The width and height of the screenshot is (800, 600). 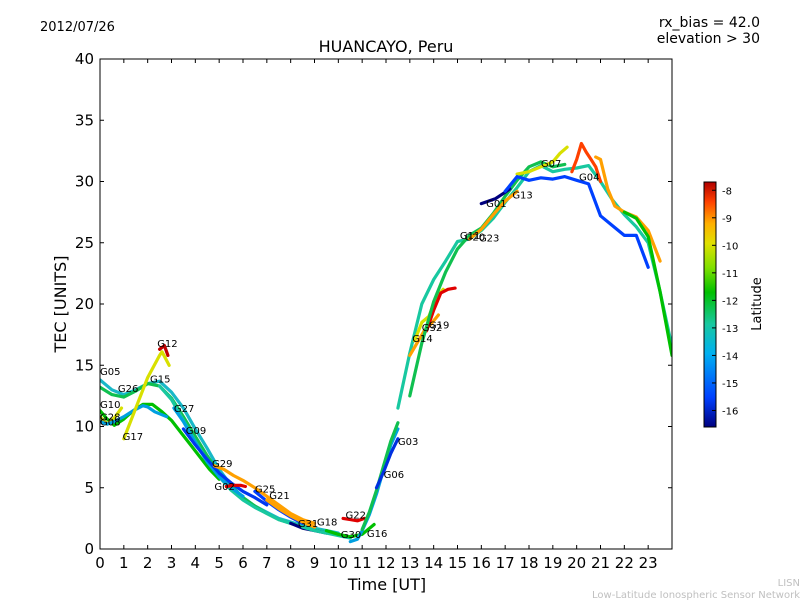 I want to click on colorbar-label: Latitude, so click(x=757, y=304).